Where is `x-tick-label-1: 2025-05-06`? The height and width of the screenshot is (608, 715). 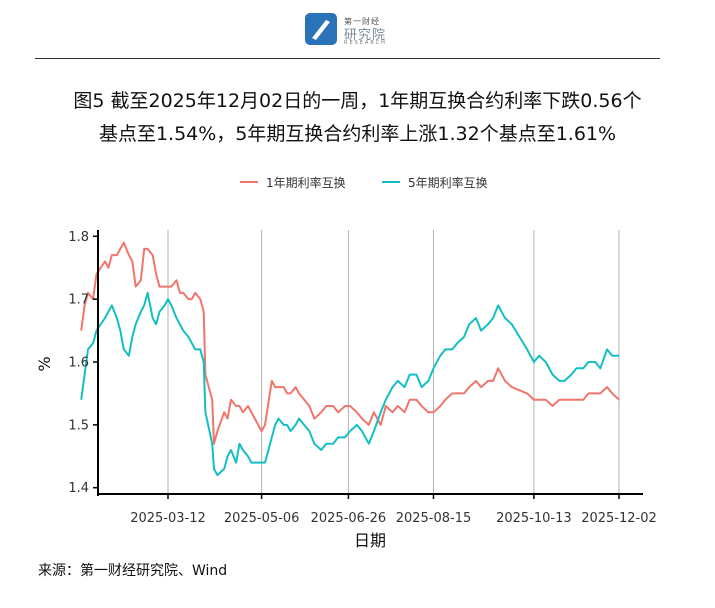 x-tick-label-1: 2025-05-06 is located at coordinates (262, 518).